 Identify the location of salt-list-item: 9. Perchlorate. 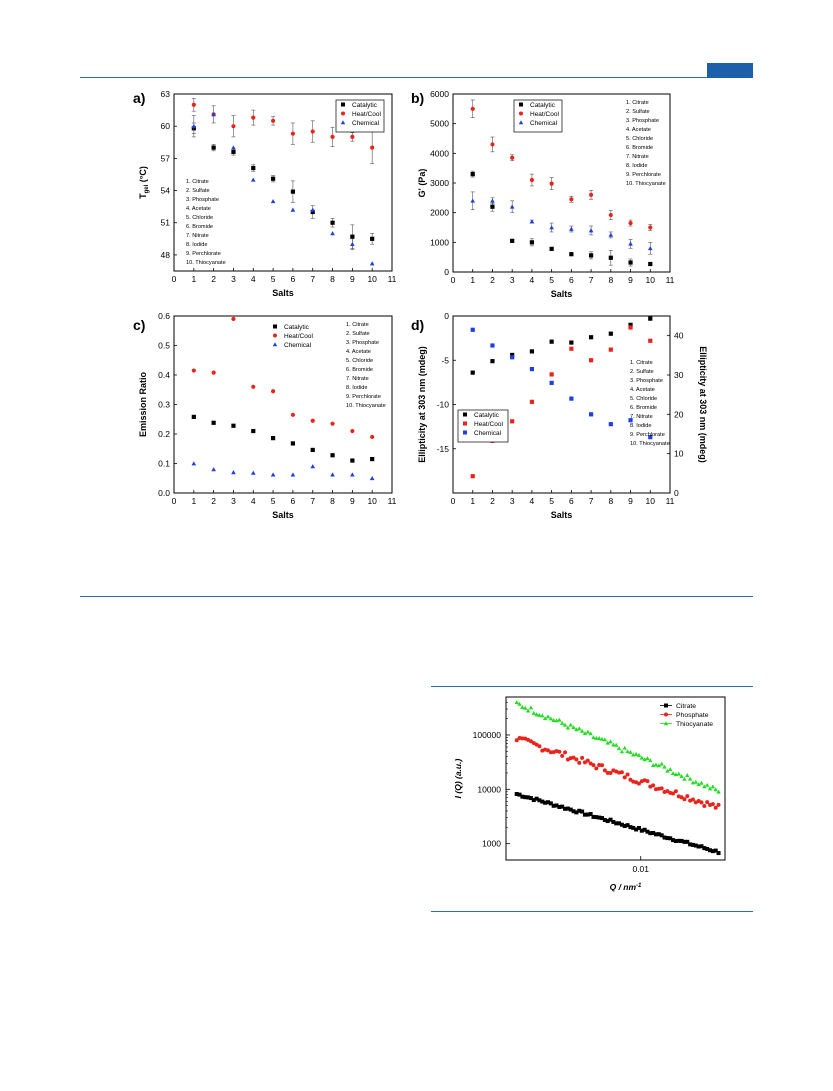
(647, 435).